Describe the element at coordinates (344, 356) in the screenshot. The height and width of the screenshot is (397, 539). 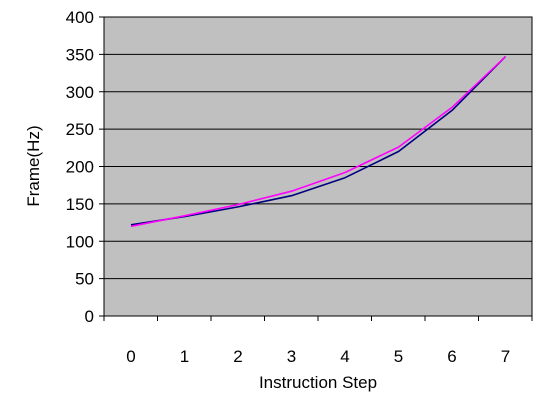
I see `x-tick-label: 4` at that location.